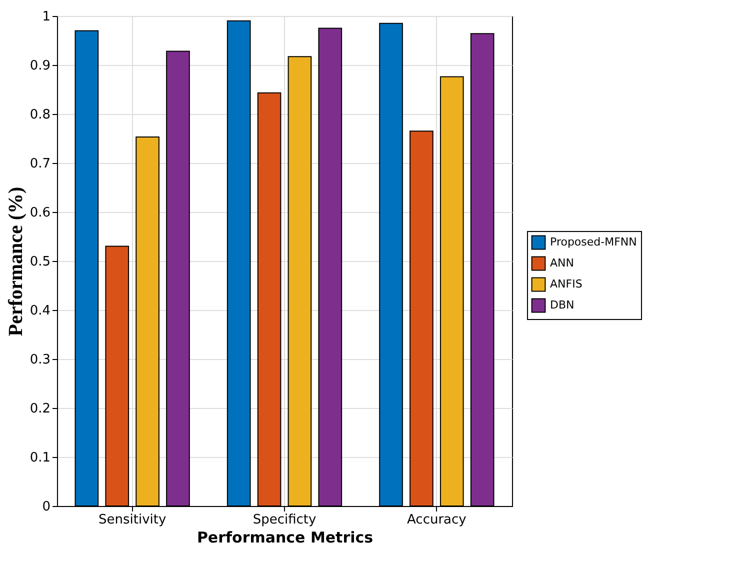 This screenshot has height=577, width=755. I want to click on y-tick-label: 0.5, so click(40, 262).